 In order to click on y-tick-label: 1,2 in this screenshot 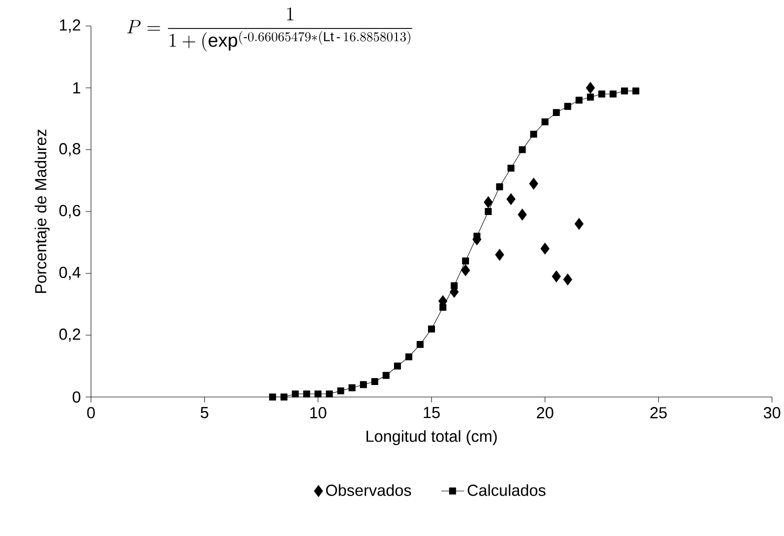, I will do `click(70, 26)`.